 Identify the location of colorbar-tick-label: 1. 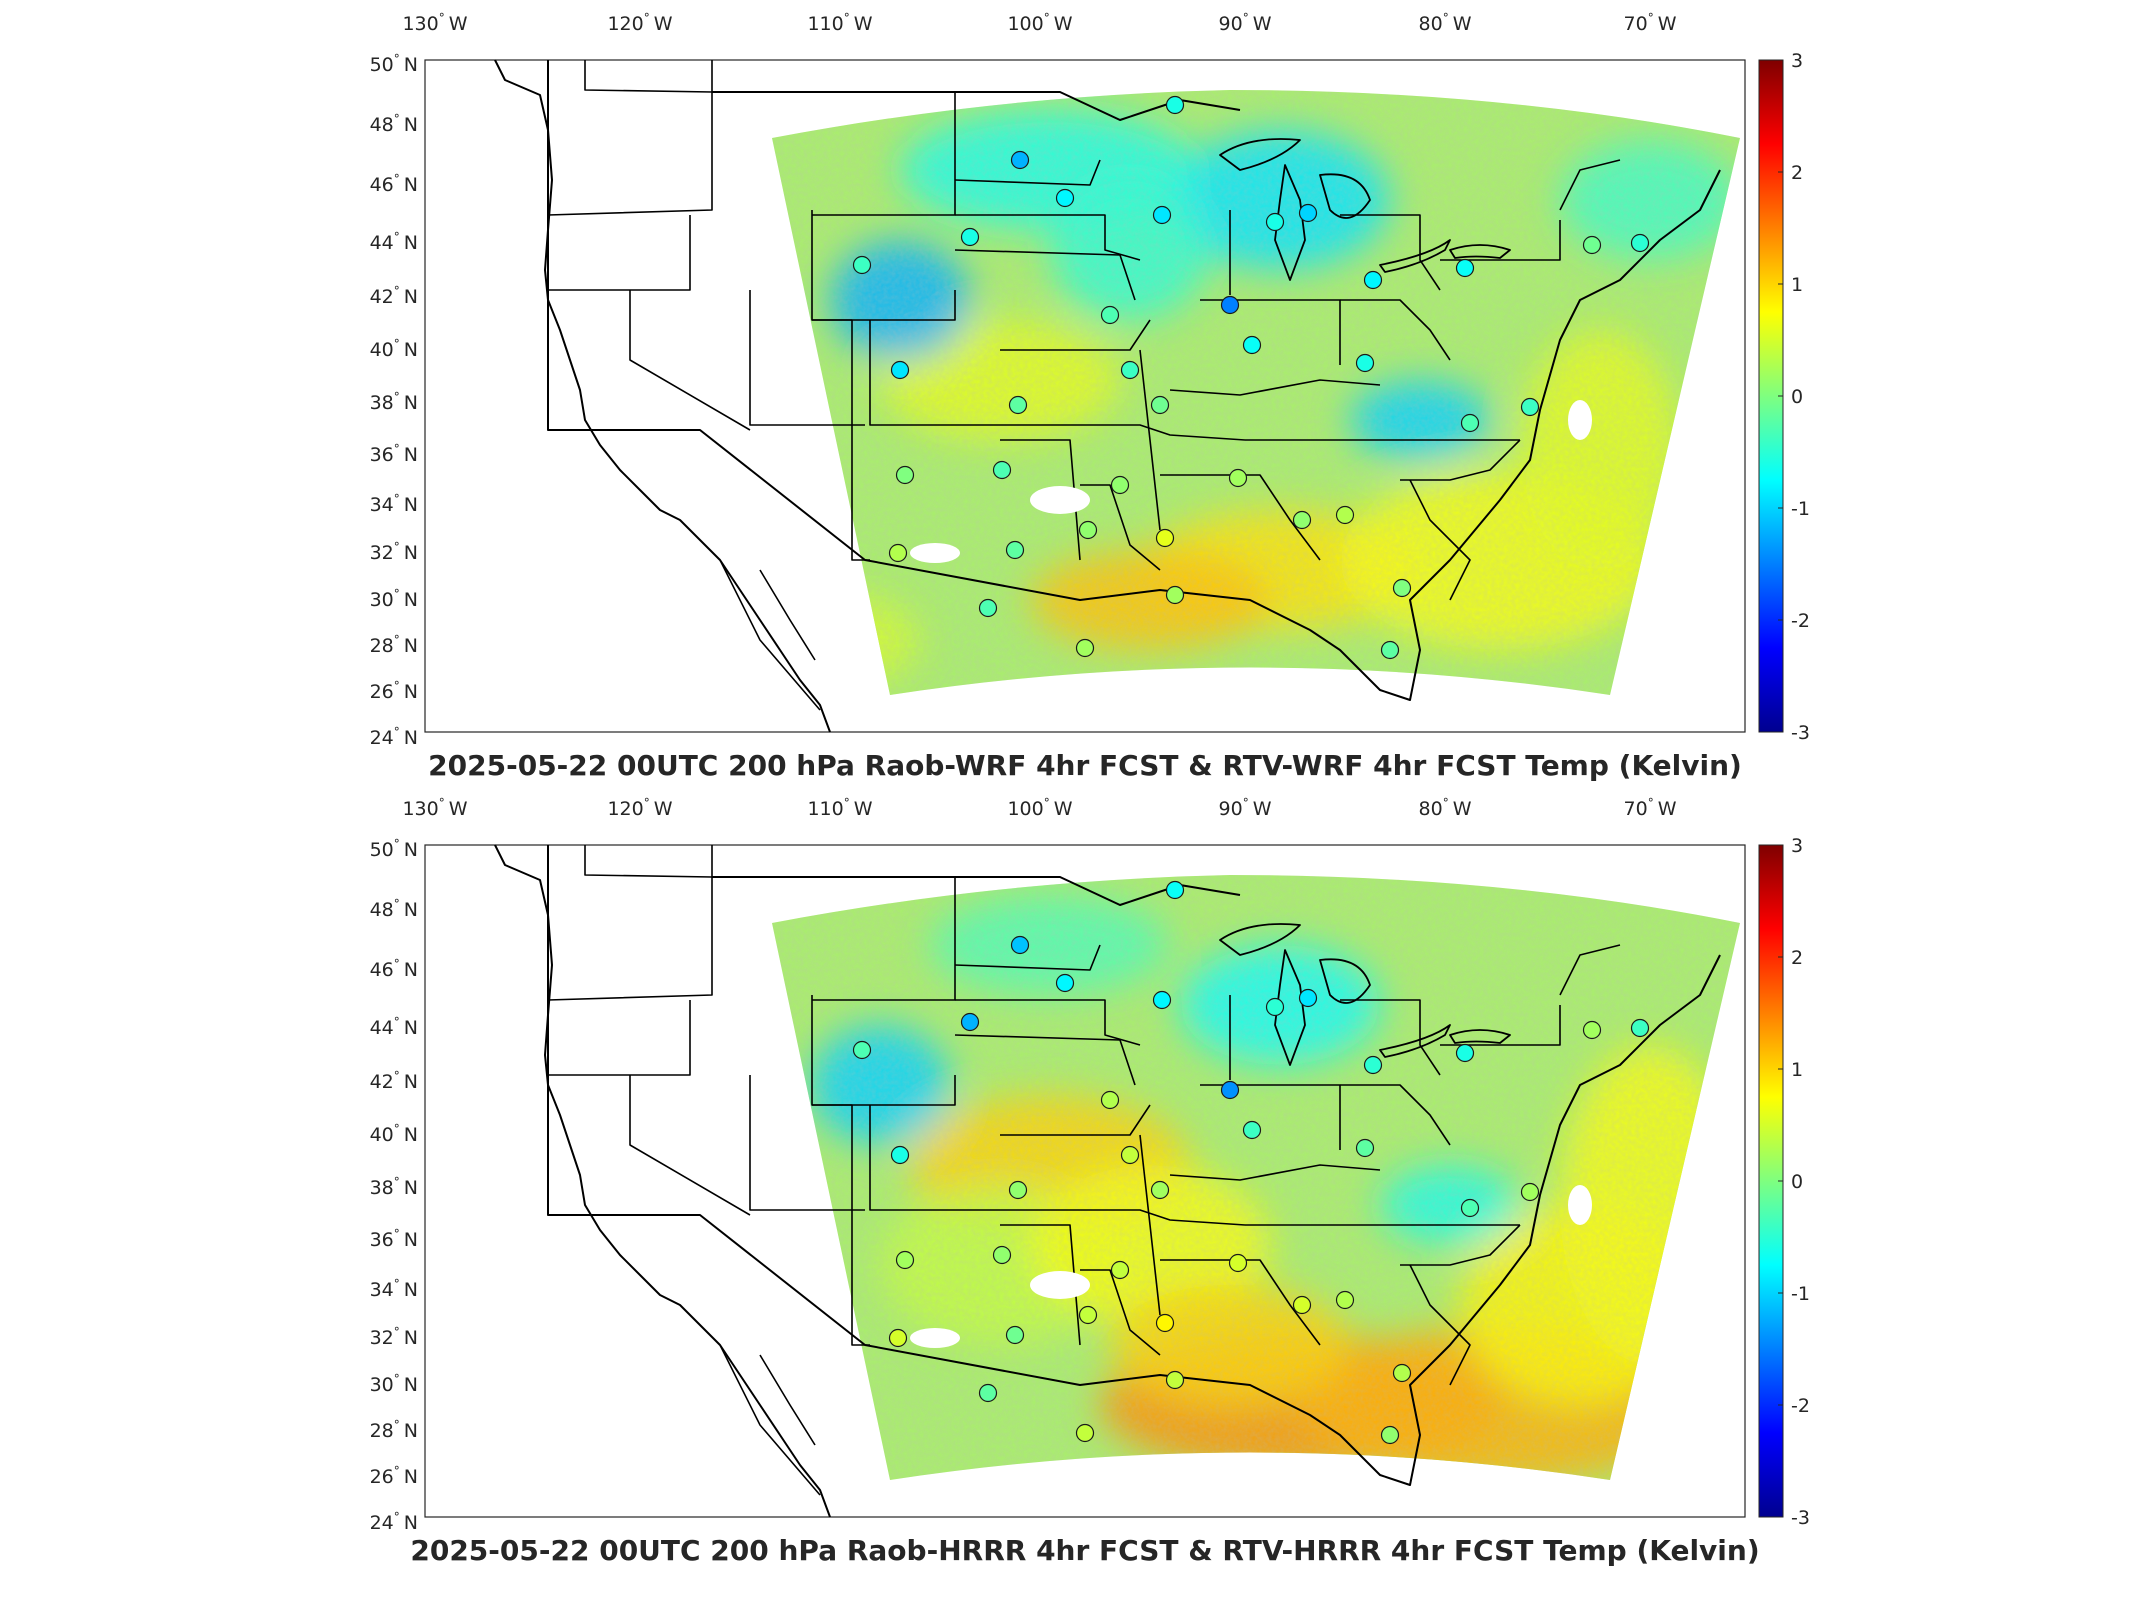
(1797, 1070).